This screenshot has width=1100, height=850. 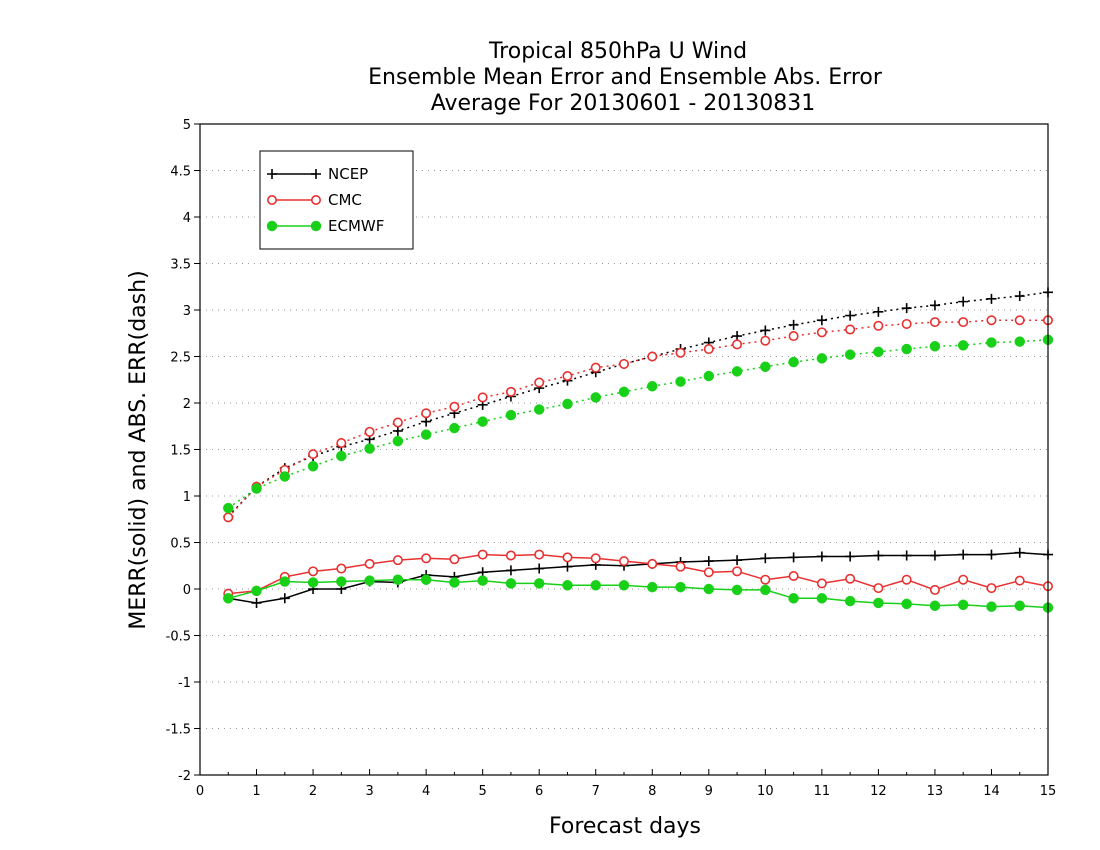 I want to click on y-tick-label: 0.5, so click(x=180, y=544).